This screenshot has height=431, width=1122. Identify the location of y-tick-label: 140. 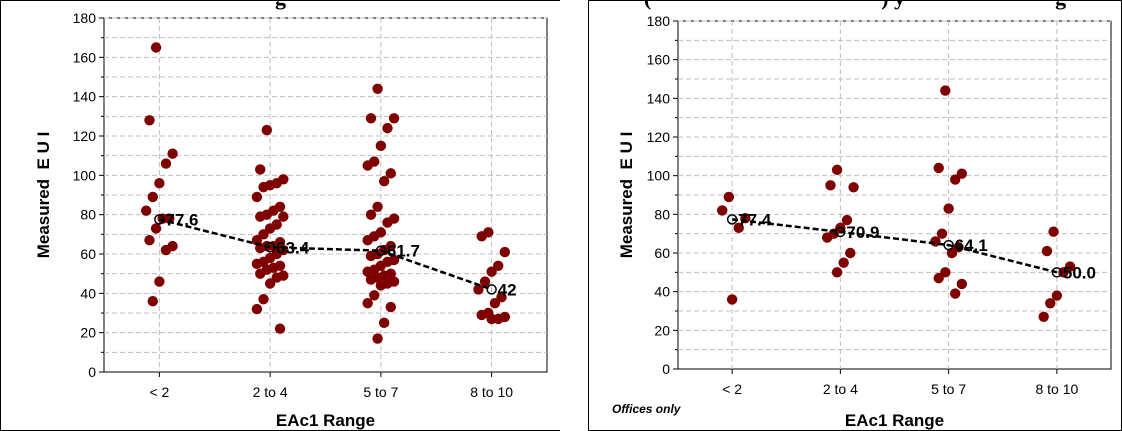
(659, 98).